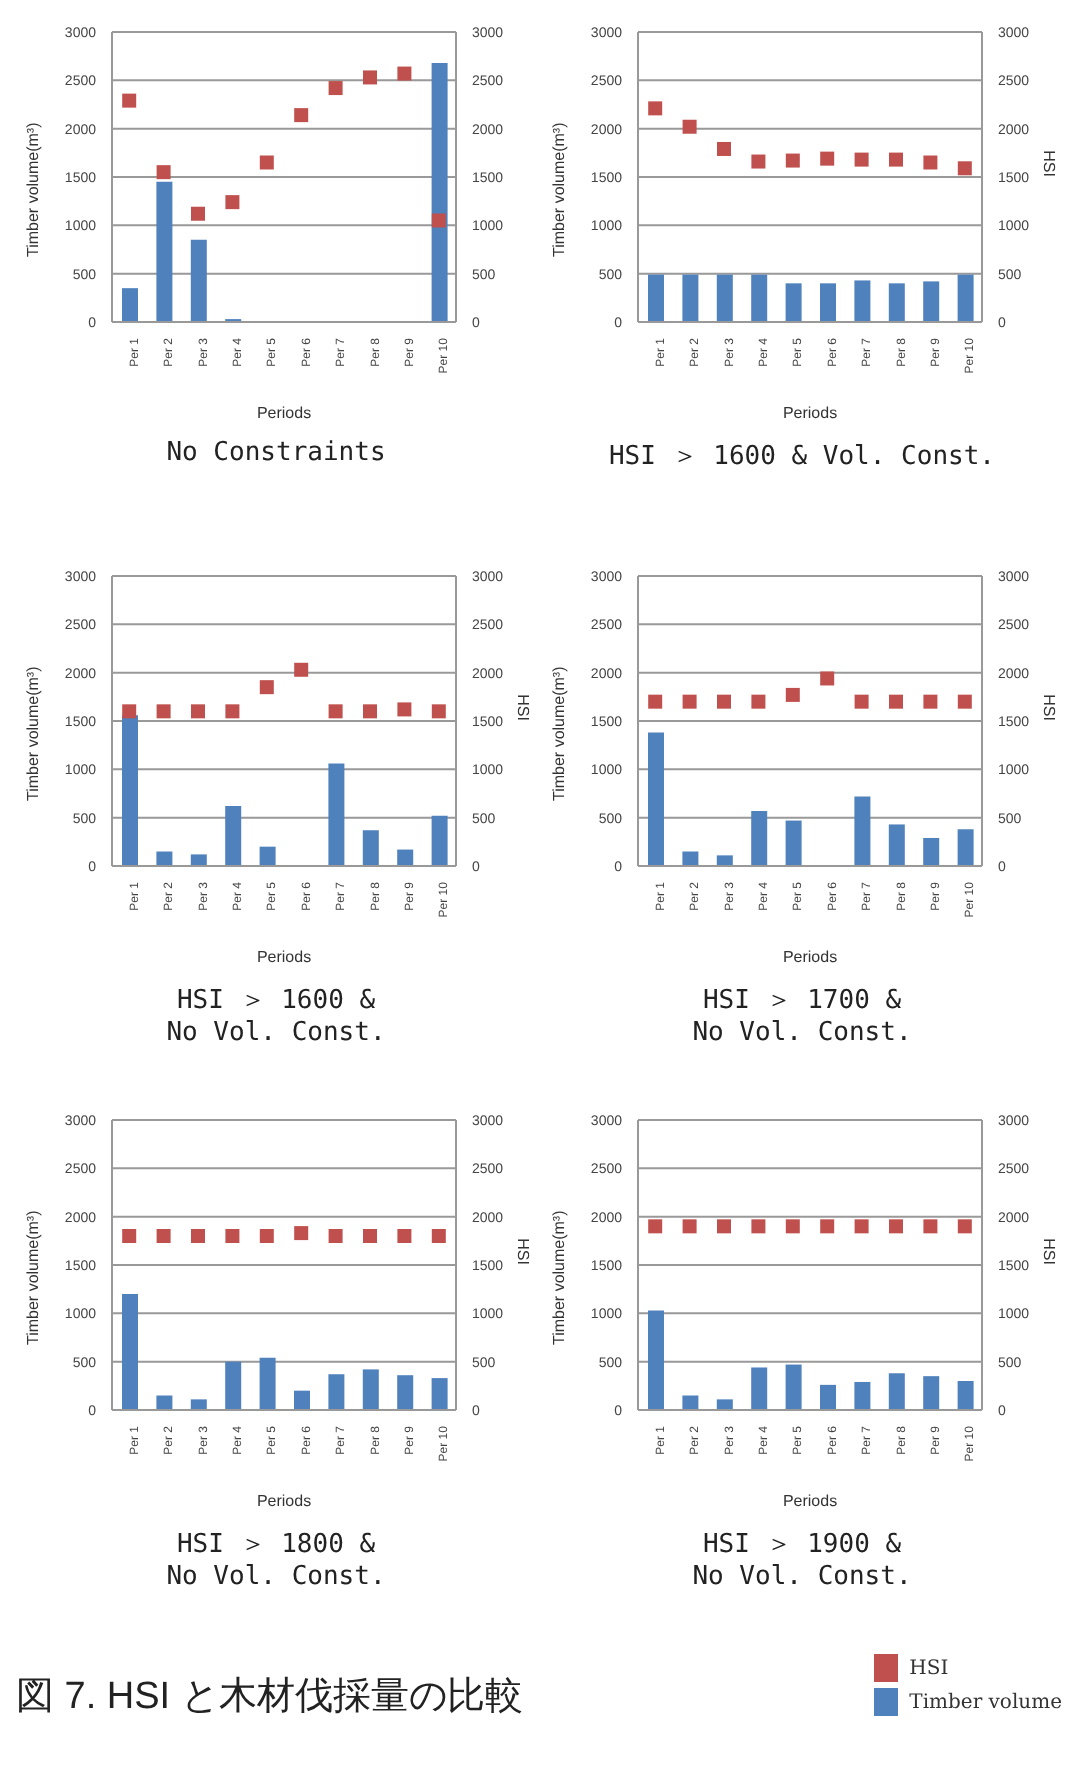 The image size is (1078, 1780). What do you see at coordinates (276, 1016) in the screenshot?
I see `text: HSI ＞ 1600 & No Vol. Const.` at bounding box center [276, 1016].